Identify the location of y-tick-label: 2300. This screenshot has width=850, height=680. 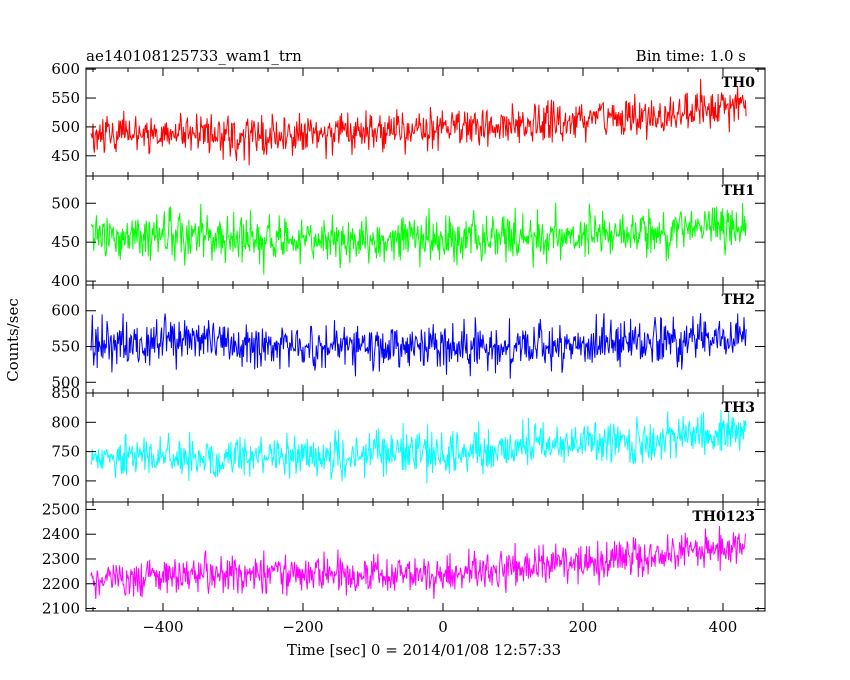
(61, 559).